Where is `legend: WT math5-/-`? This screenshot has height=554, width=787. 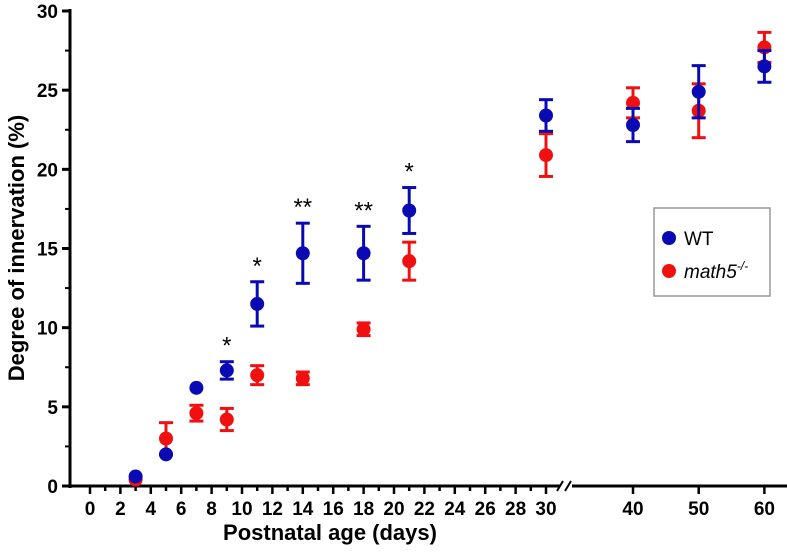
legend: WT math5-/- is located at coordinates (712, 252).